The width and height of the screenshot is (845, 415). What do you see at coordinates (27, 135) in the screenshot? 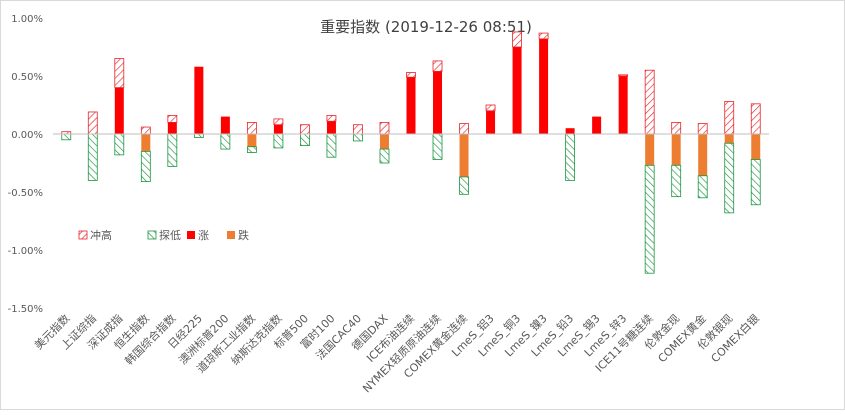
I see `y-tick-label: 0.00%` at bounding box center [27, 135].